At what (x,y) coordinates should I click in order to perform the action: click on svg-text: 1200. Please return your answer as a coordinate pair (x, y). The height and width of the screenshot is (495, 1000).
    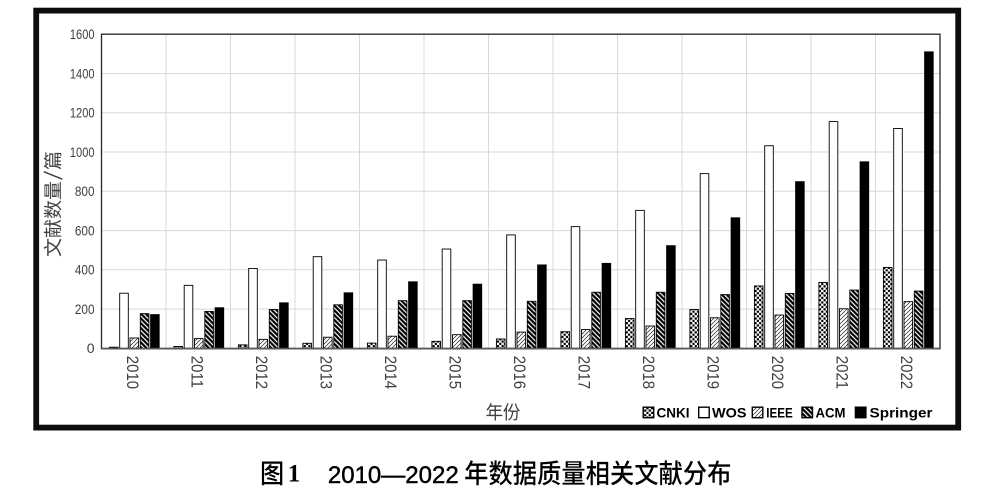
    Looking at the image, I should click on (82, 113).